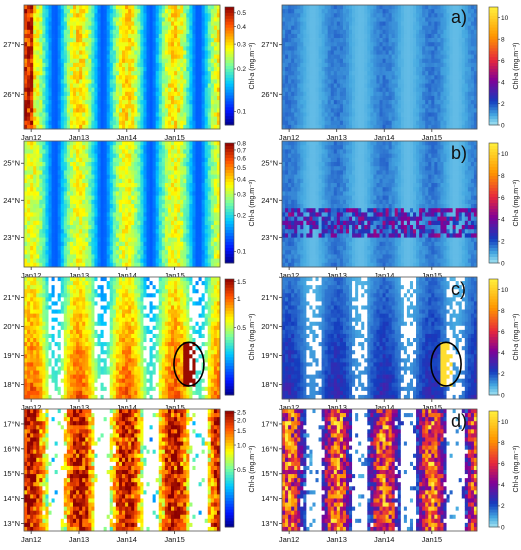 Image resolution: width=521 pixels, height=550 pixels. Describe the element at coordinates (240, 337) in the screenshot. I see `colorbar: 0.5 1 1.5 Chl-a (mg.m⁻³)` at that location.